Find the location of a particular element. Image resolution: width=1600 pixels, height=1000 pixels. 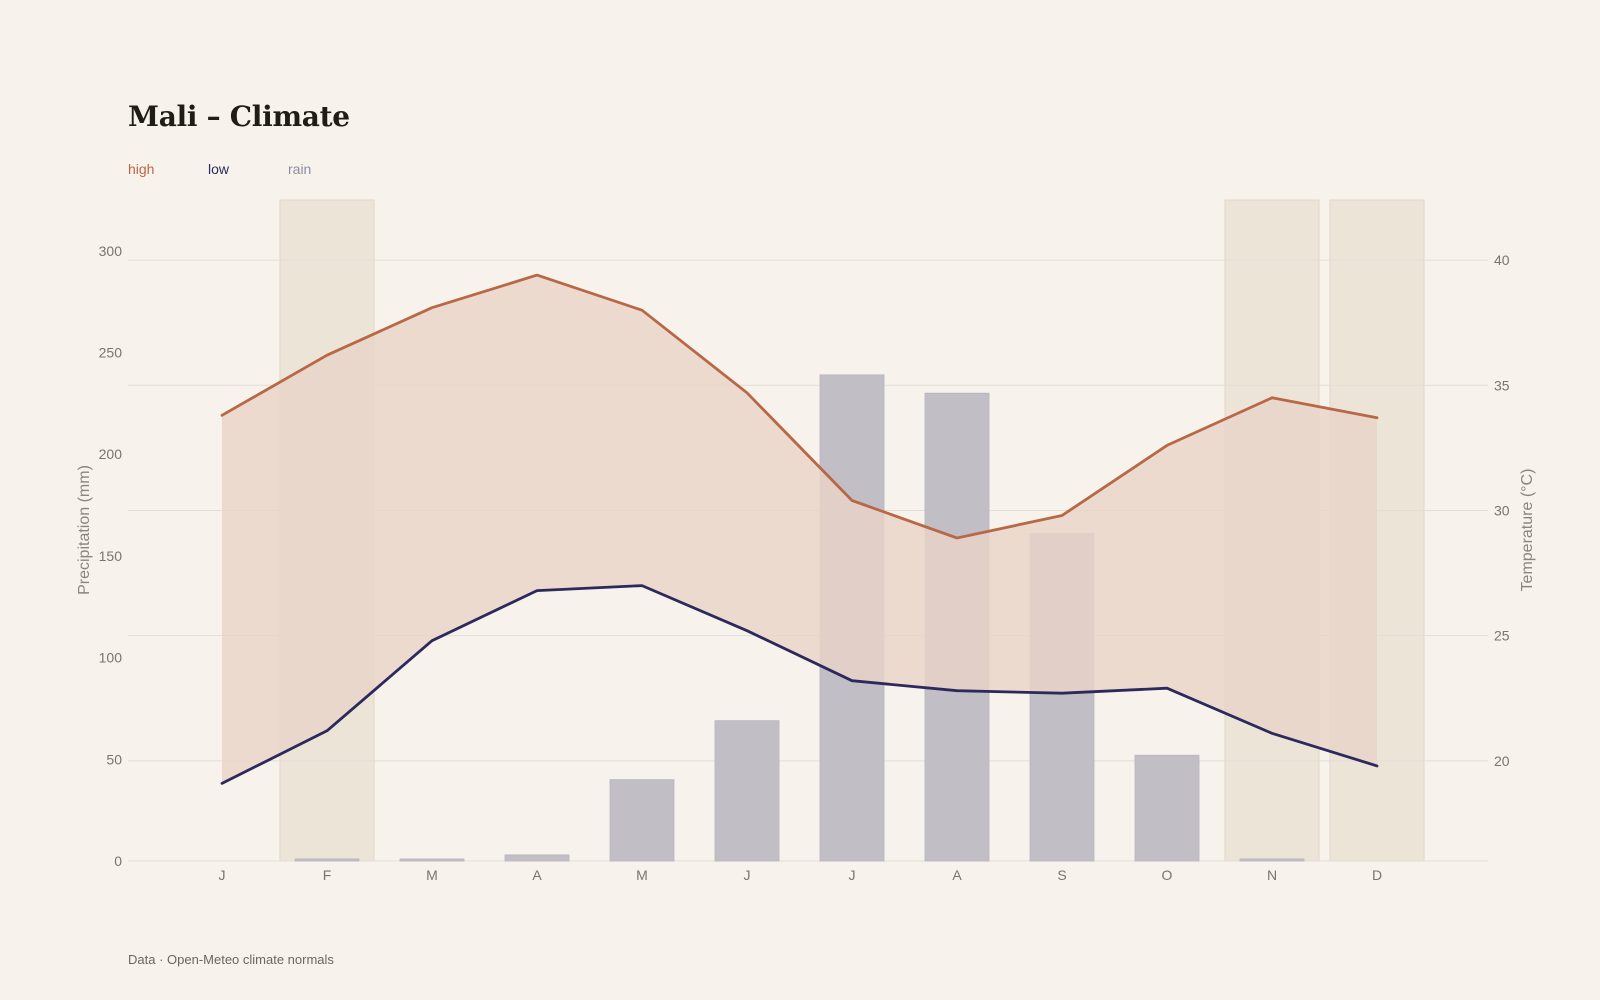

left-axis-title: Precipitation (mm) is located at coordinates (84, 530).